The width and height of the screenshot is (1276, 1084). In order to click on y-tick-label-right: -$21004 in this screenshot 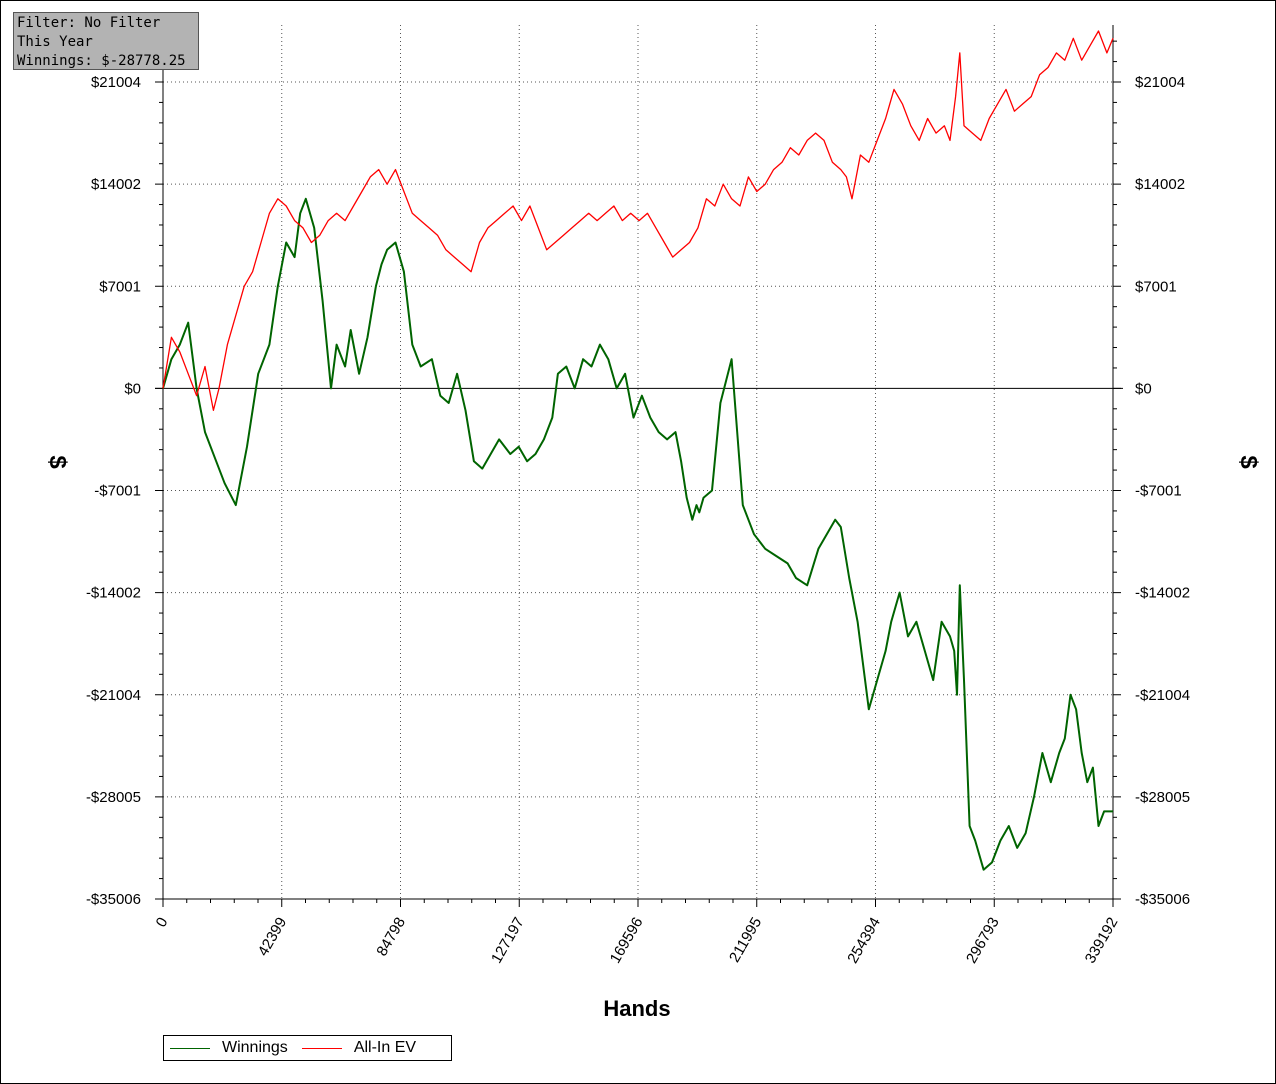, I will do `click(1162, 695)`.